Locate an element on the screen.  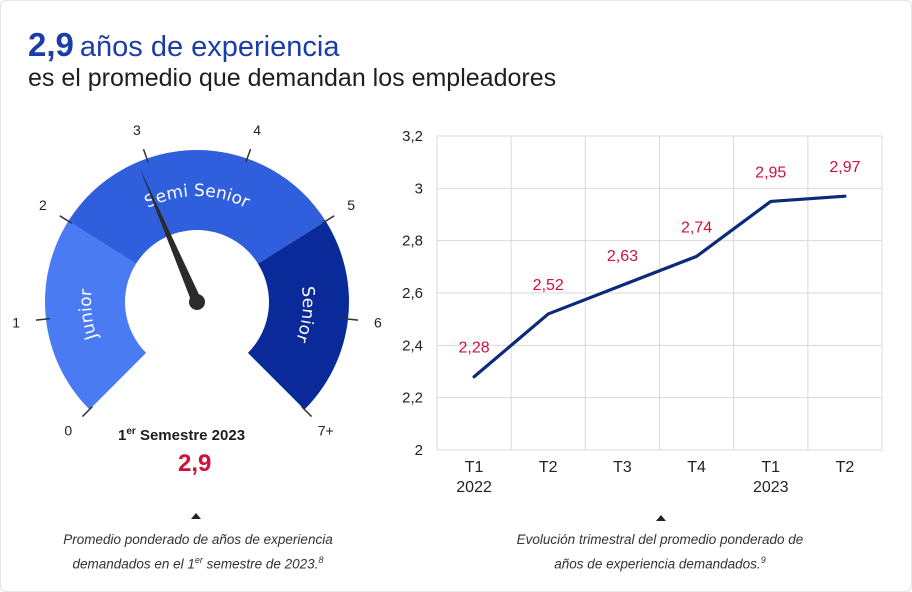
line-caption-arrow-icon is located at coordinates (661, 518).